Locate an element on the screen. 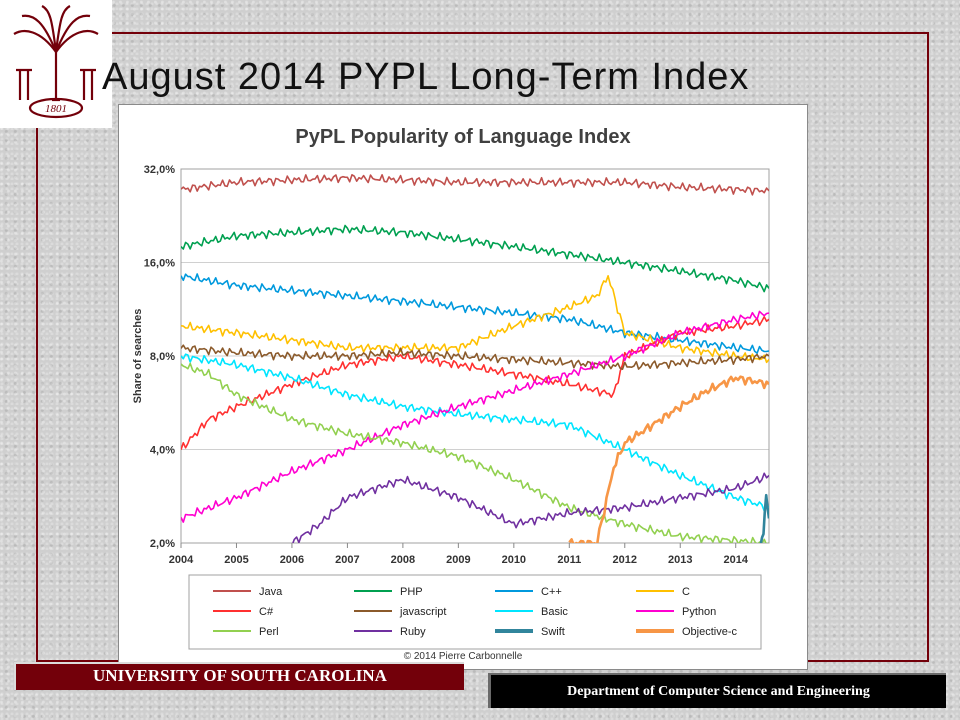  legend-label: Perl is located at coordinates (269, 632).